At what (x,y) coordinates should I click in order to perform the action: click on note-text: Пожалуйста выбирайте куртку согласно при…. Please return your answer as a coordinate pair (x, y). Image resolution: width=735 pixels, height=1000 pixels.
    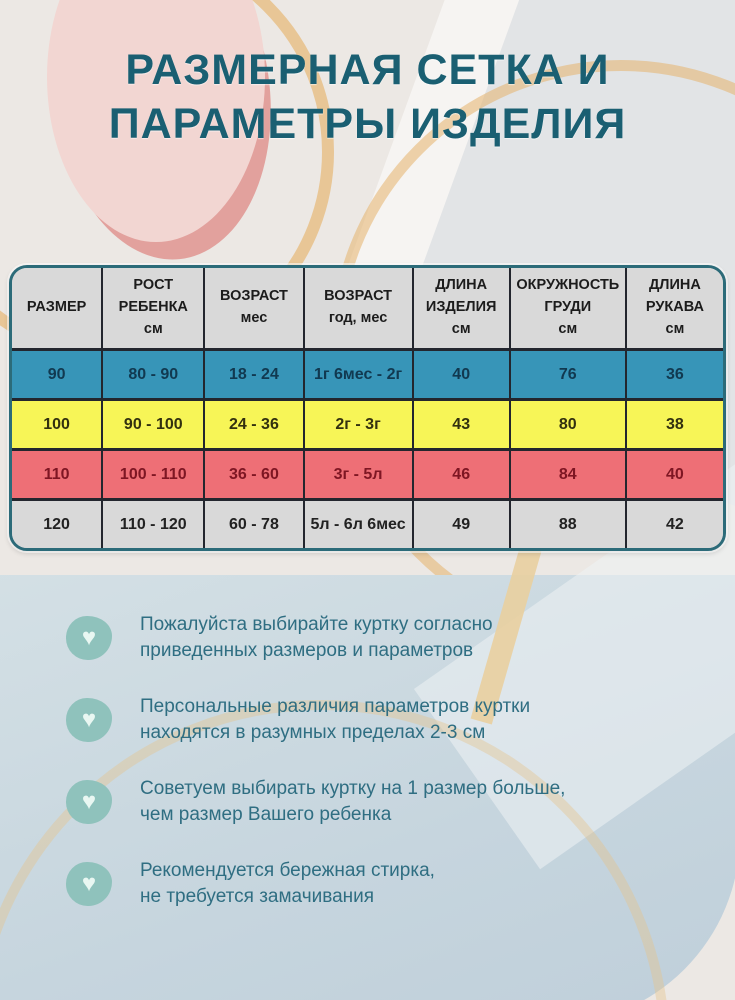
    Looking at the image, I should click on (316, 637).